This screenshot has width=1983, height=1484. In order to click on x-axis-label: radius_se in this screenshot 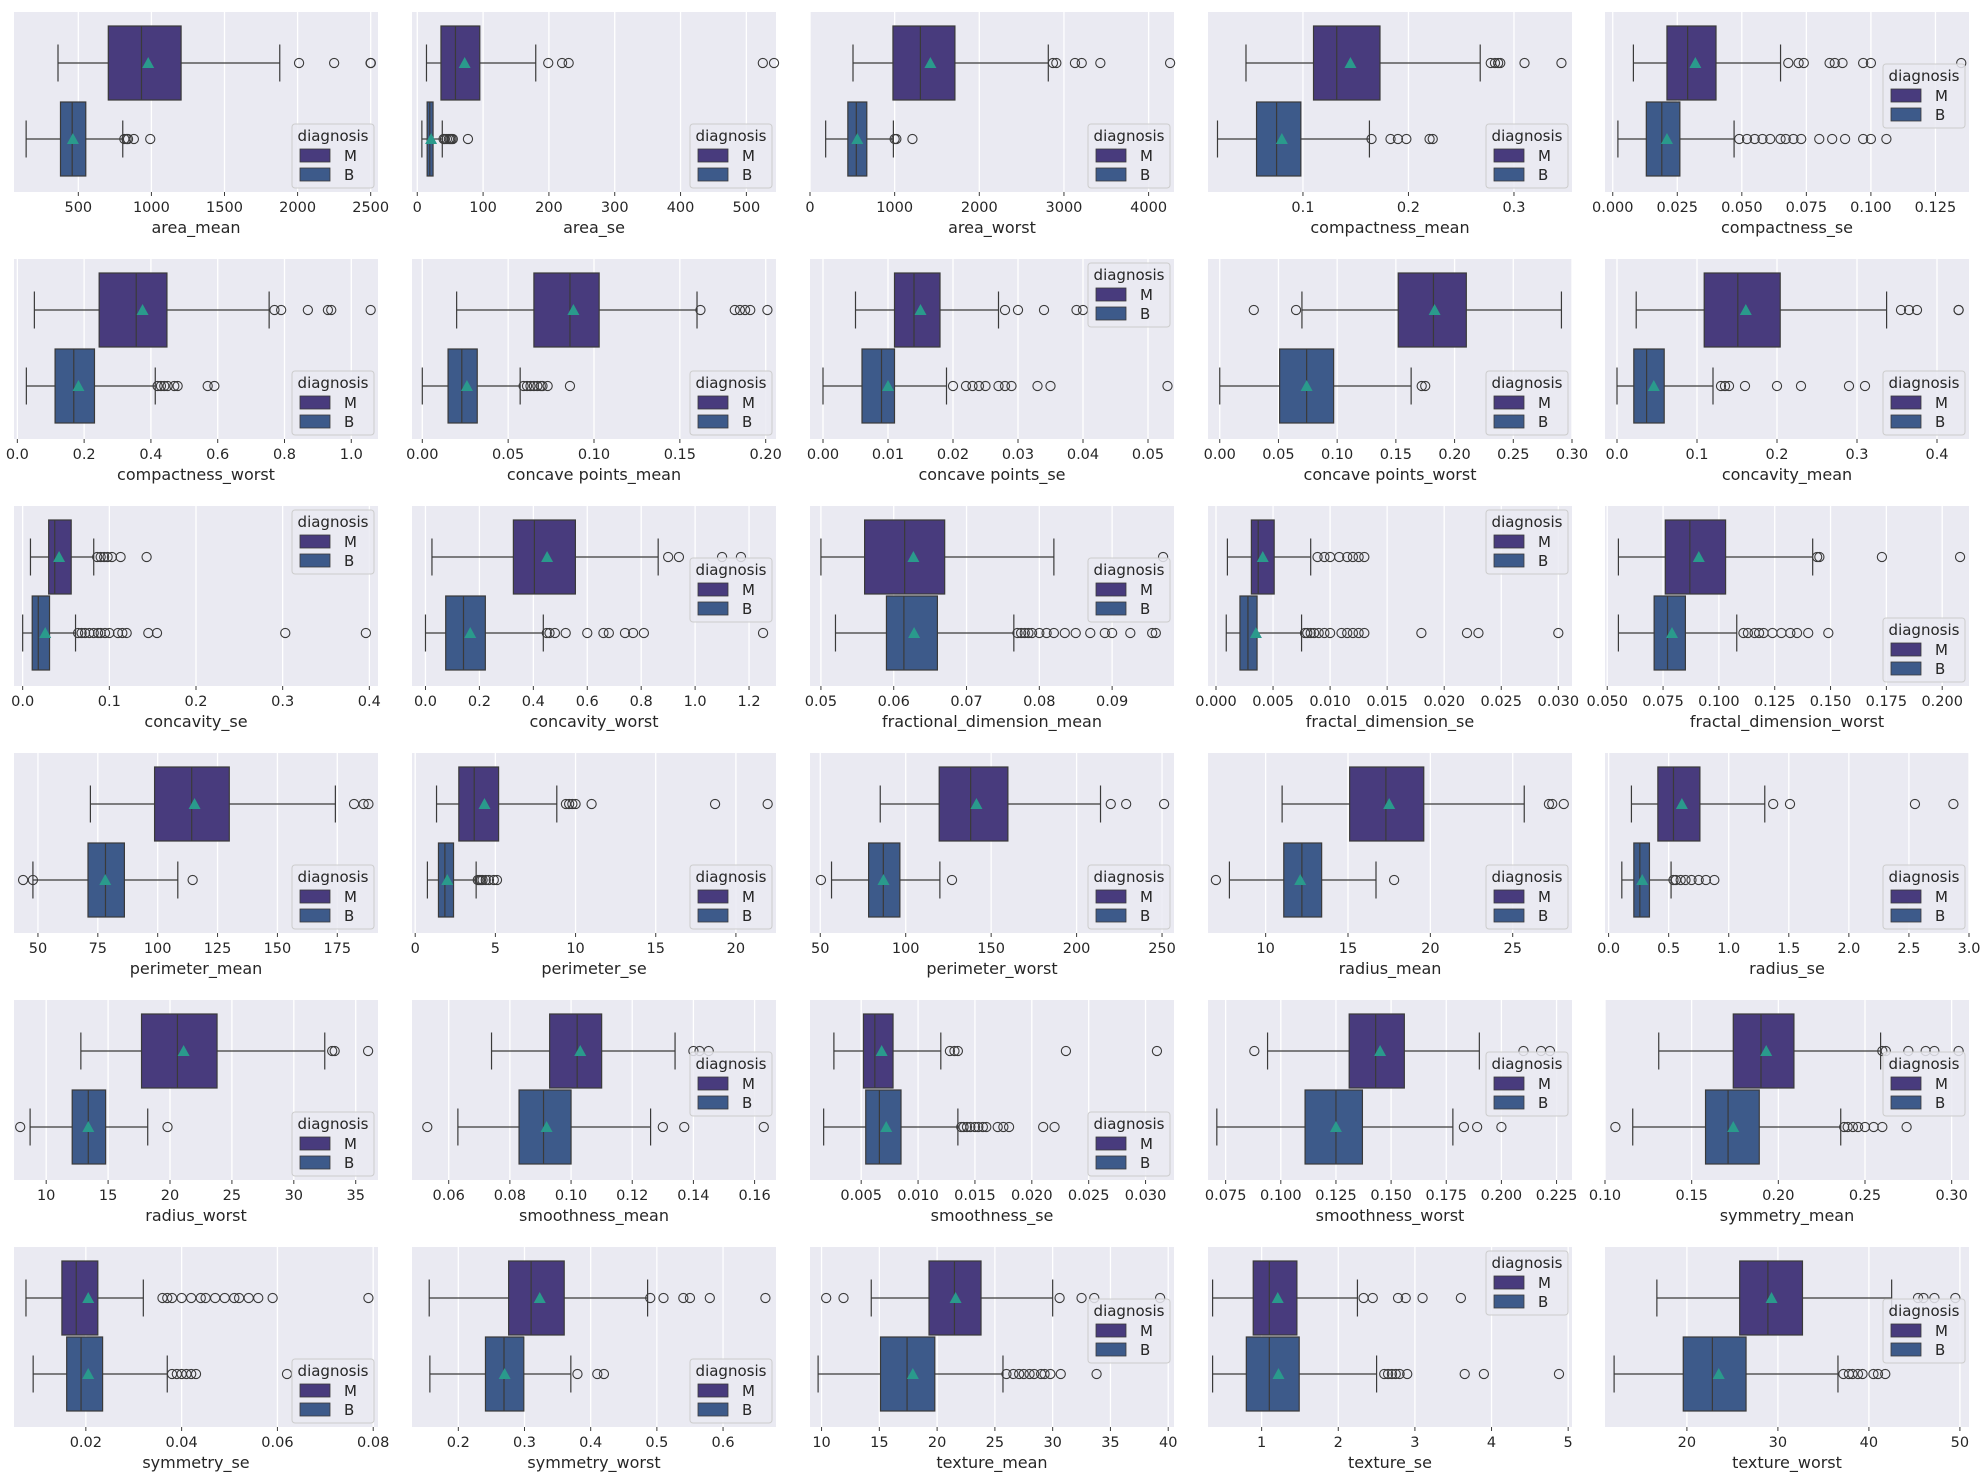, I will do `click(1787, 969)`.